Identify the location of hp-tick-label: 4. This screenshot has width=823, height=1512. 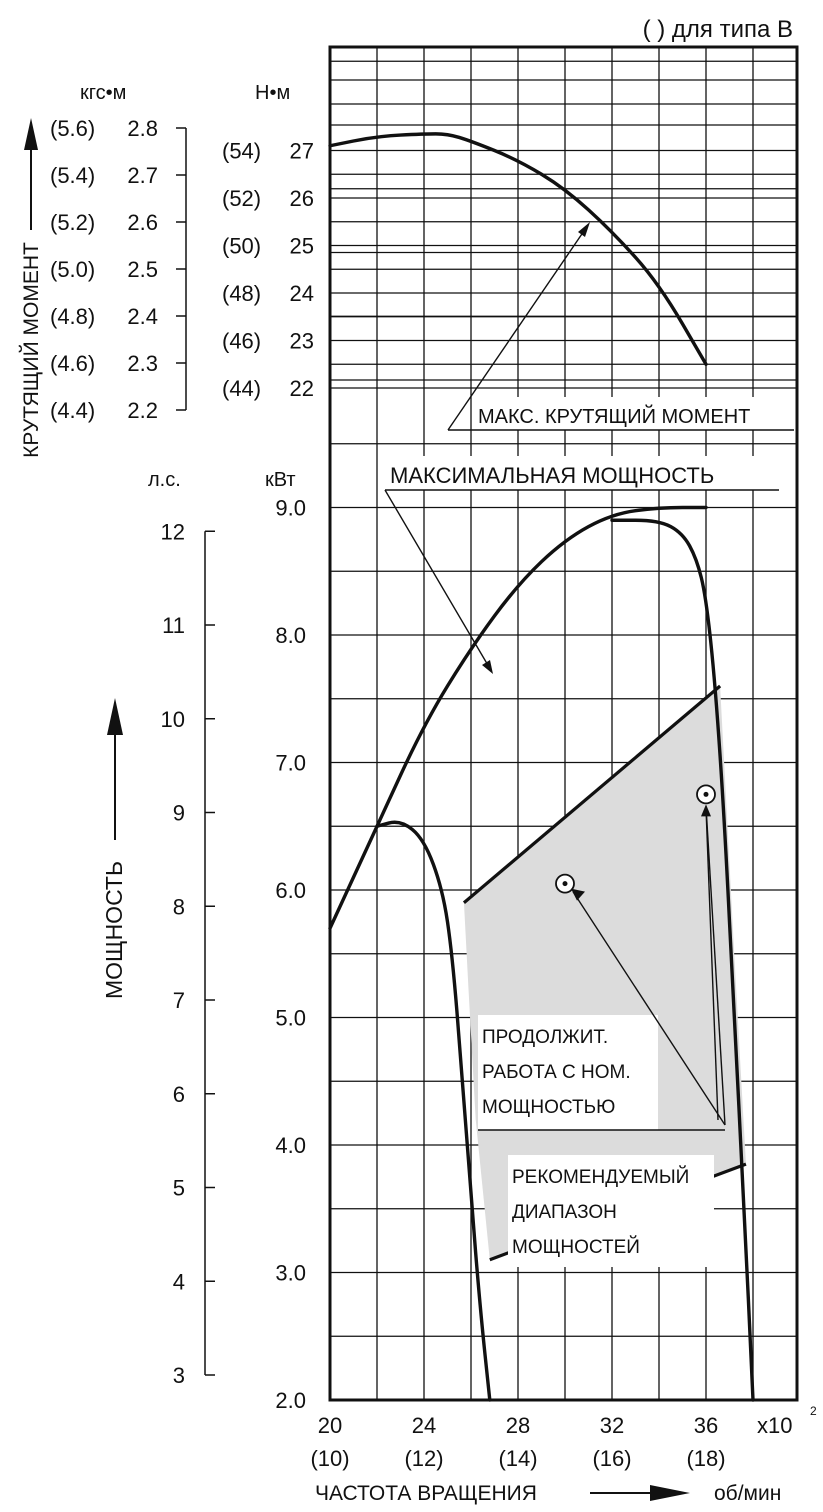
(179, 1281).